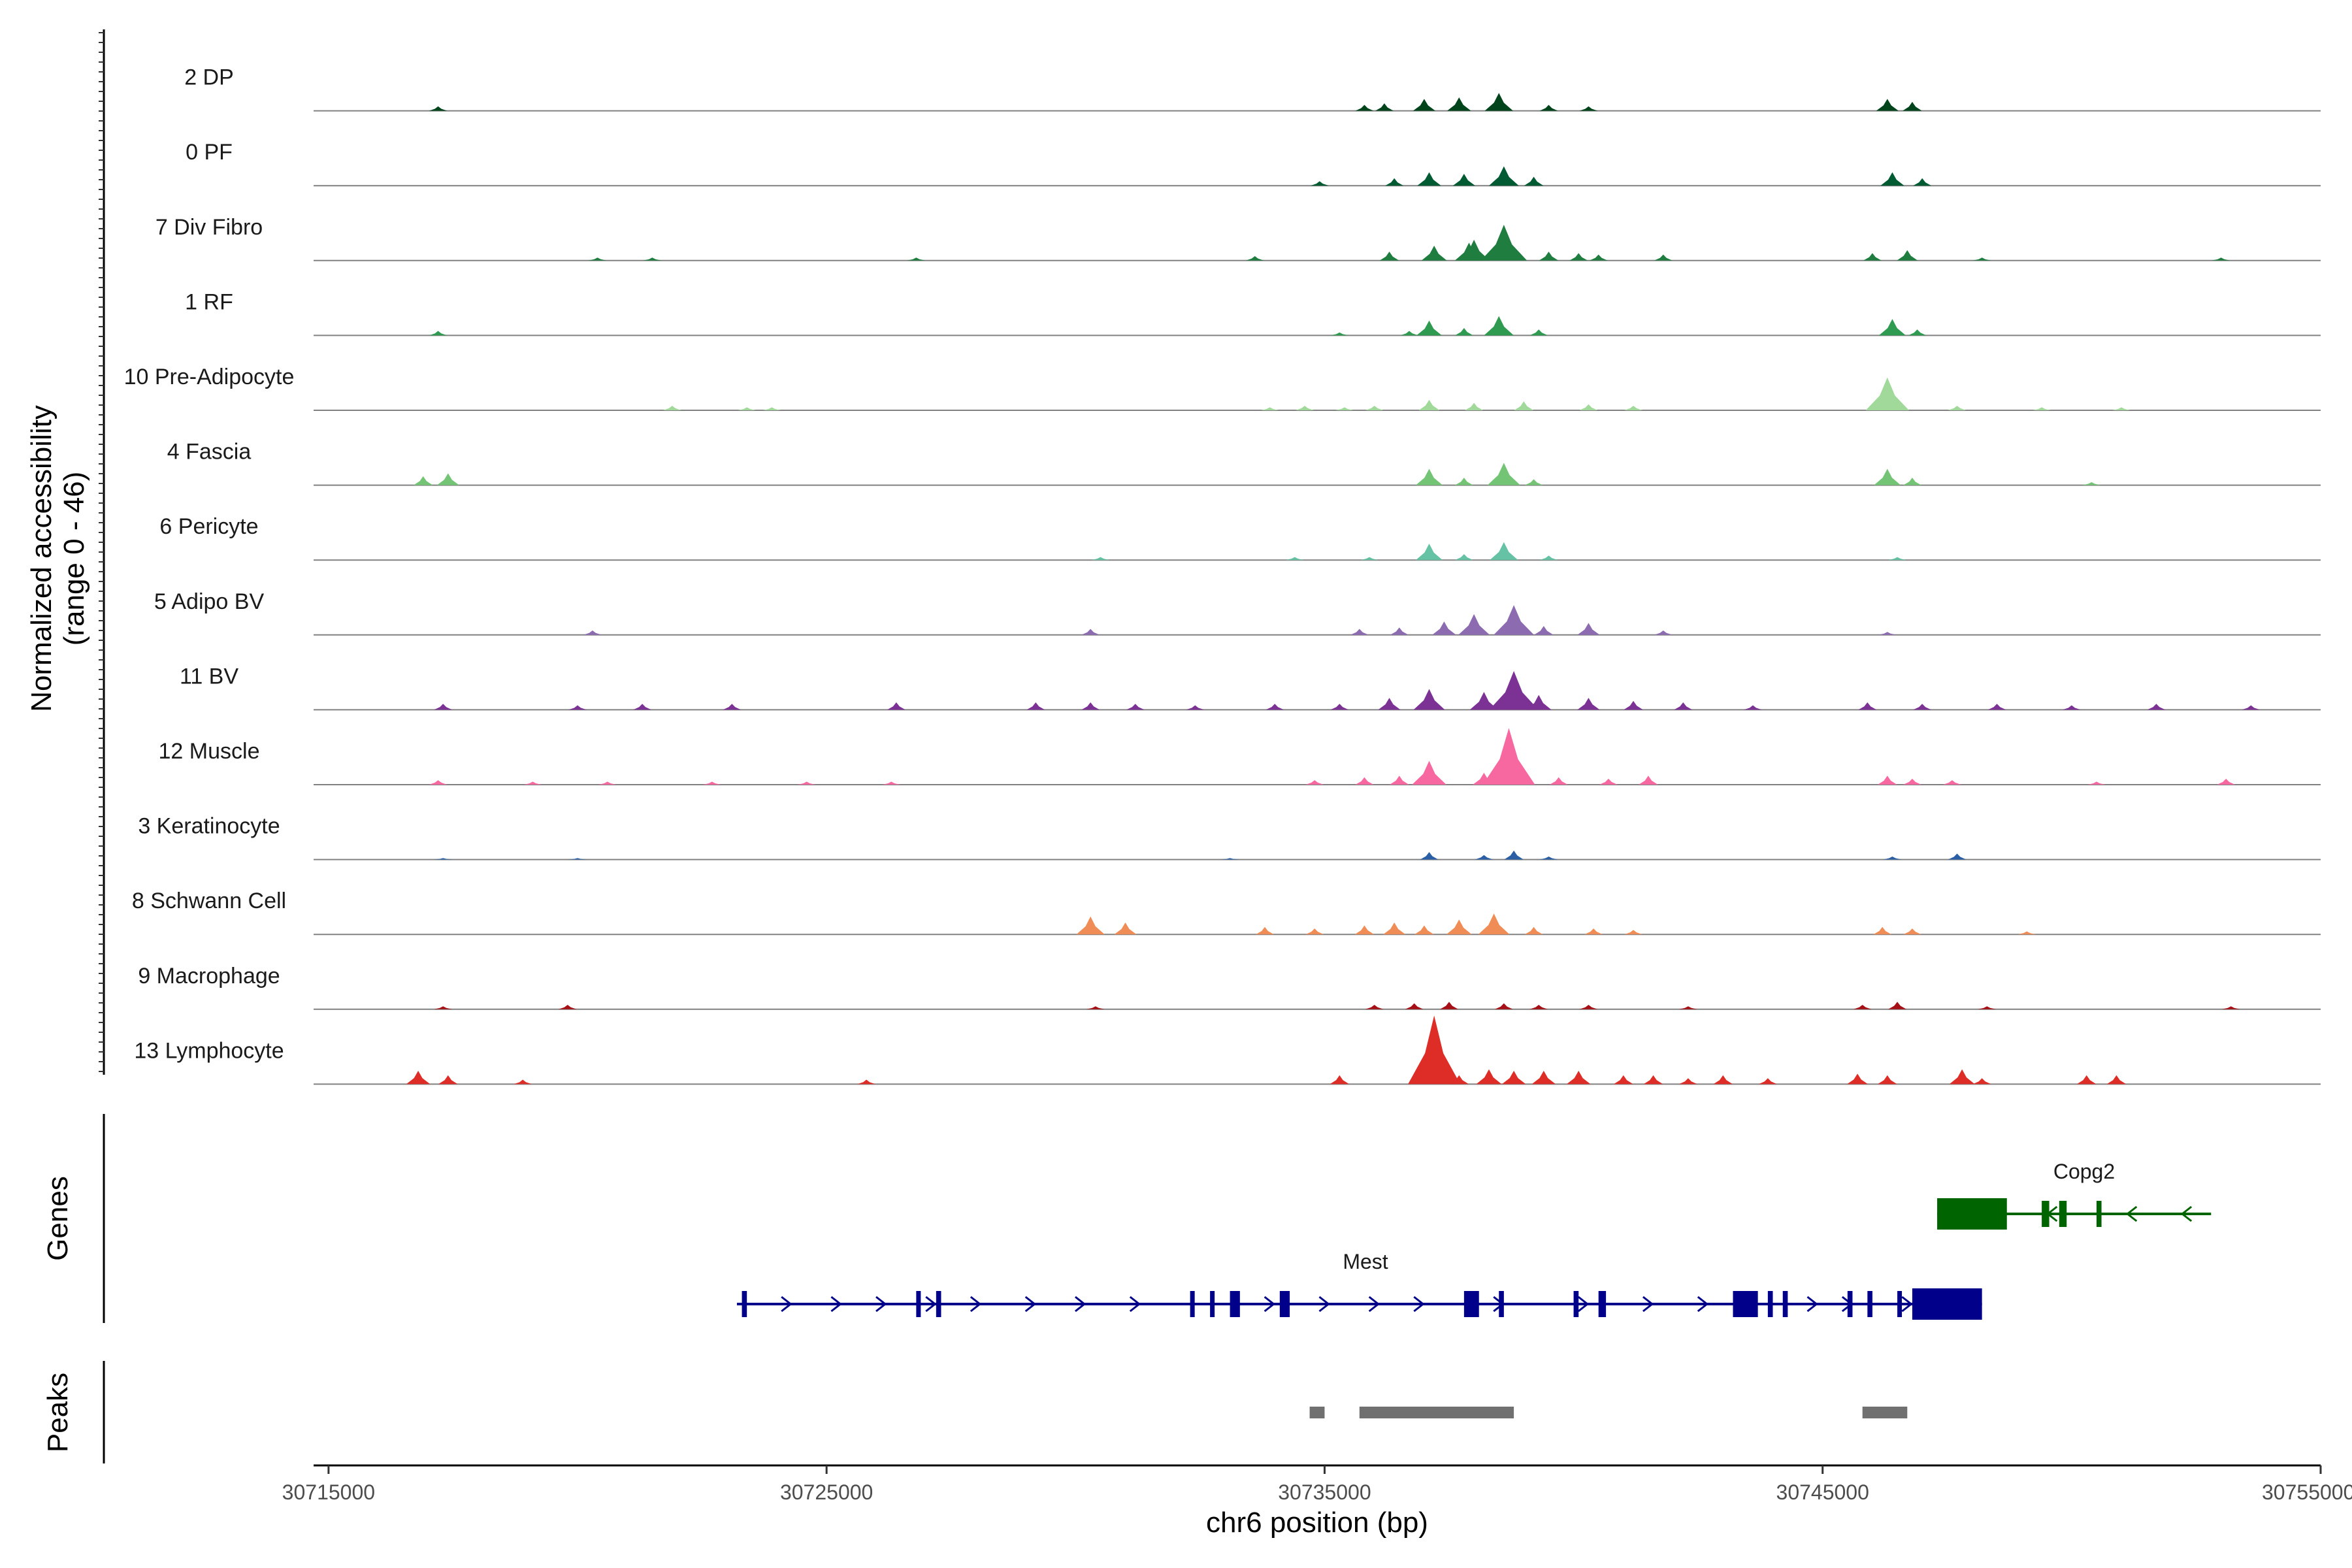  What do you see at coordinates (328, 1492) in the screenshot?
I see `x-tick-label: 30715000` at bounding box center [328, 1492].